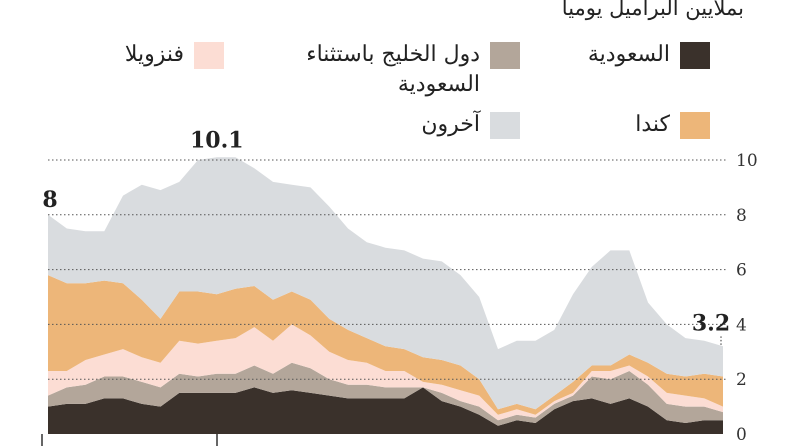 The image size is (792, 446). I want to click on legend-swatch-venezuela, so click(209, 55).